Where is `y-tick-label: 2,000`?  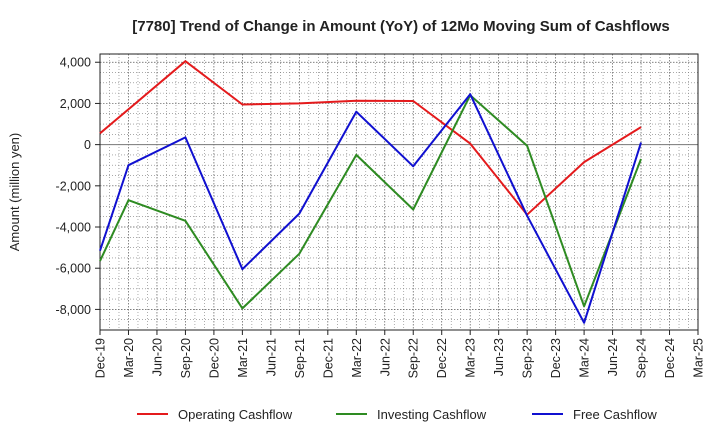 y-tick-label: 2,000 is located at coordinates (75, 104).